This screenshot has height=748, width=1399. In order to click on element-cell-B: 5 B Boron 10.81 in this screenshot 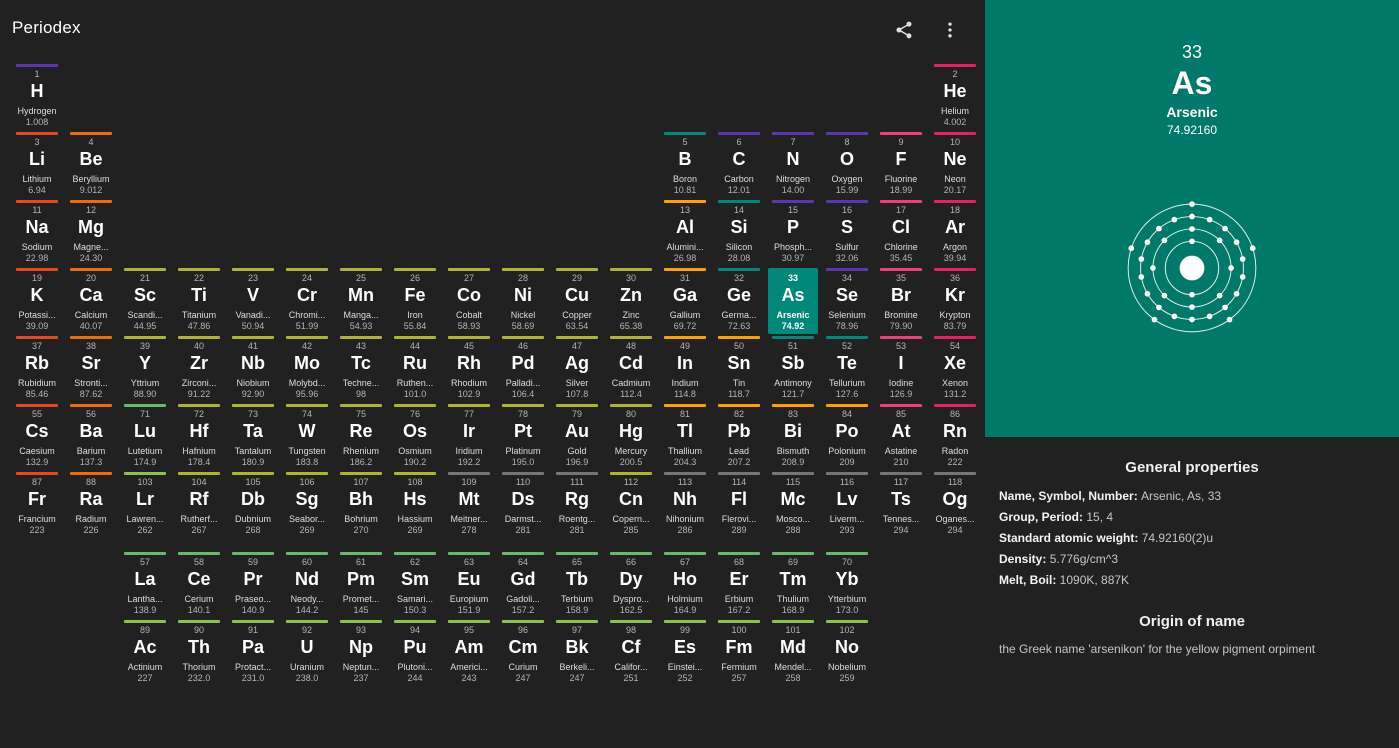, I will do `click(685, 165)`.